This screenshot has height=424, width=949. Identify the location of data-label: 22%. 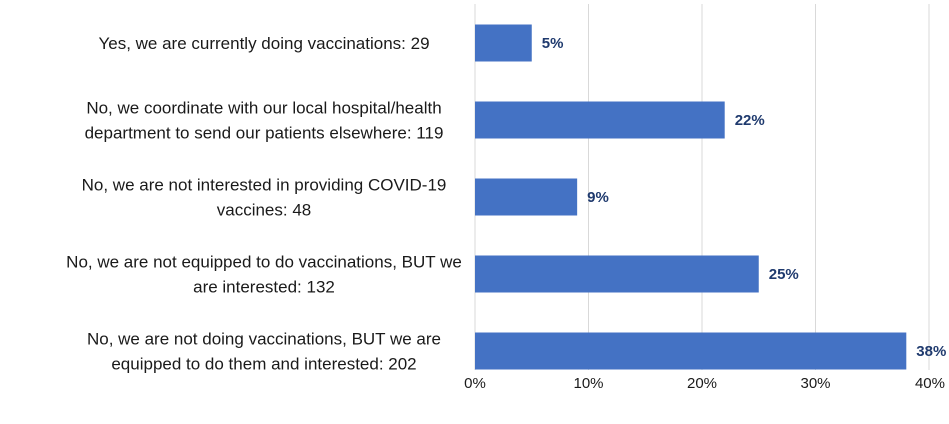
(750, 120).